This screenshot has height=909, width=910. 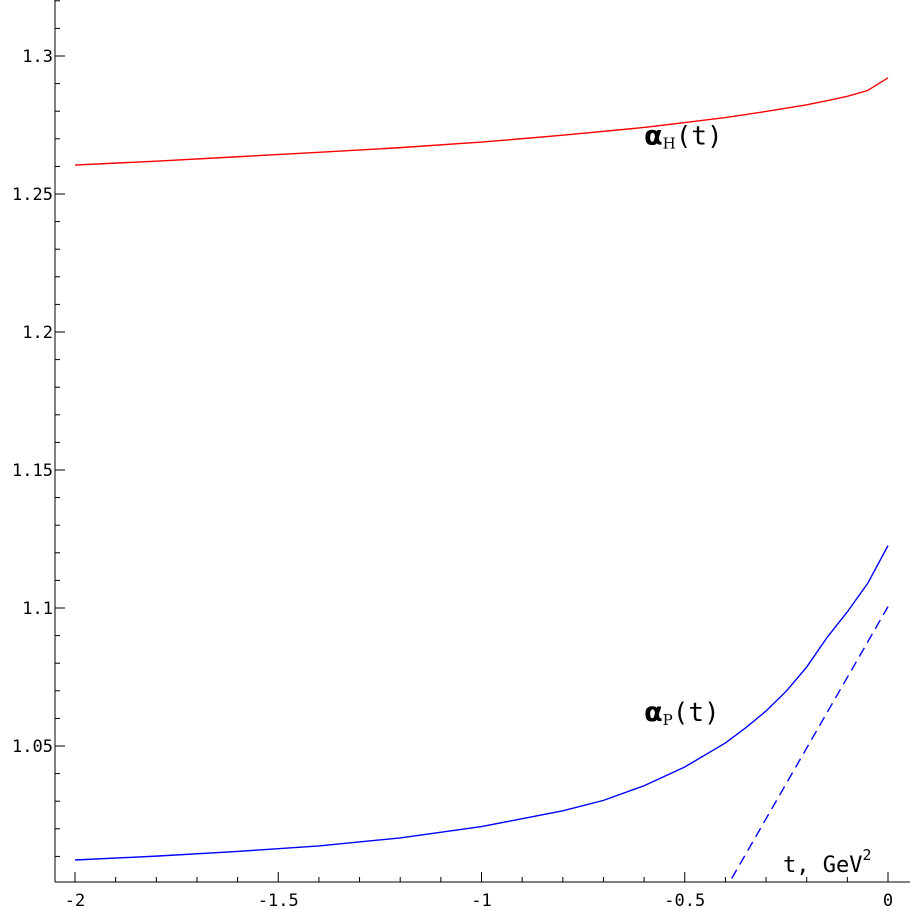 I want to click on y-tick-label: 1.25, so click(x=32, y=195).